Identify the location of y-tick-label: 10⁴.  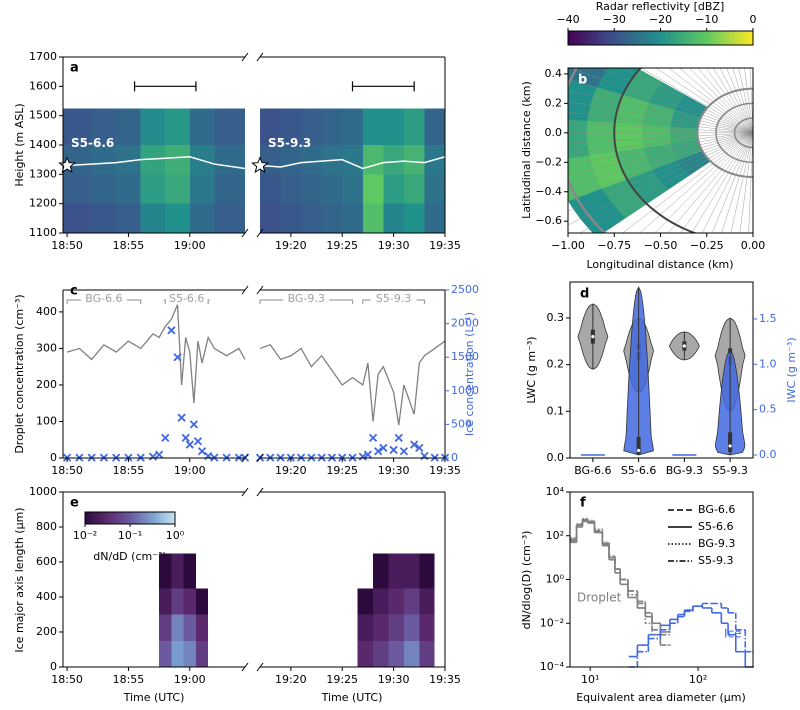
(555, 491).